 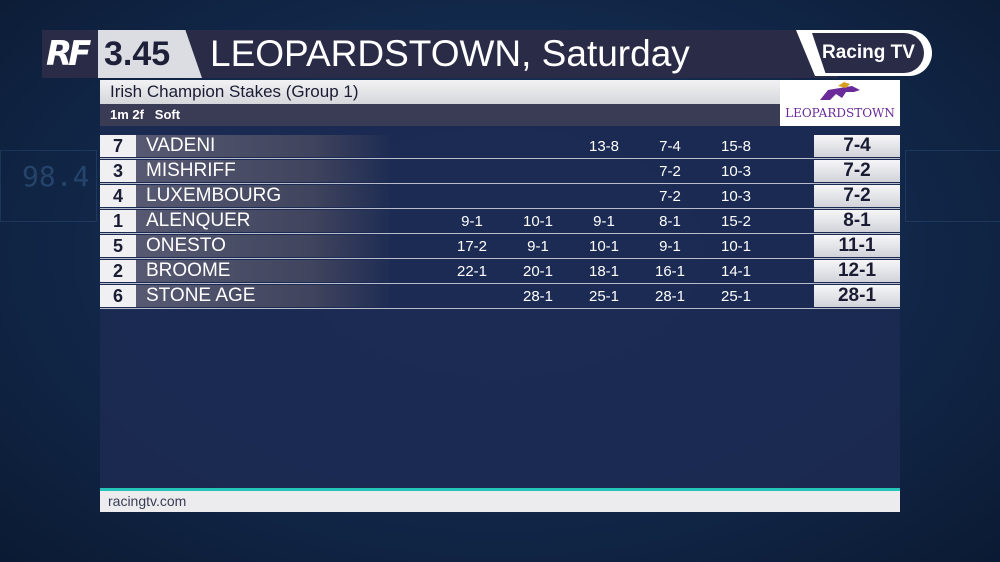 What do you see at coordinates (500, 246) in the screenshot?
I see `runner-row: 5 ONESTO 17-2 9-1 10-1 9-1 10-1 11-1` at bounding box center [500, 246].